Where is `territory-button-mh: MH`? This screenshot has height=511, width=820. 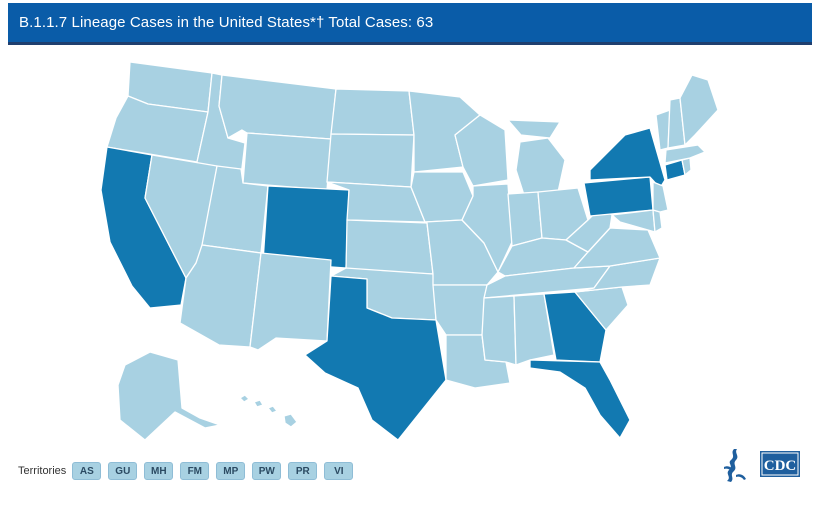 territory-button-mh: MH is located at coordinates (159, 471).